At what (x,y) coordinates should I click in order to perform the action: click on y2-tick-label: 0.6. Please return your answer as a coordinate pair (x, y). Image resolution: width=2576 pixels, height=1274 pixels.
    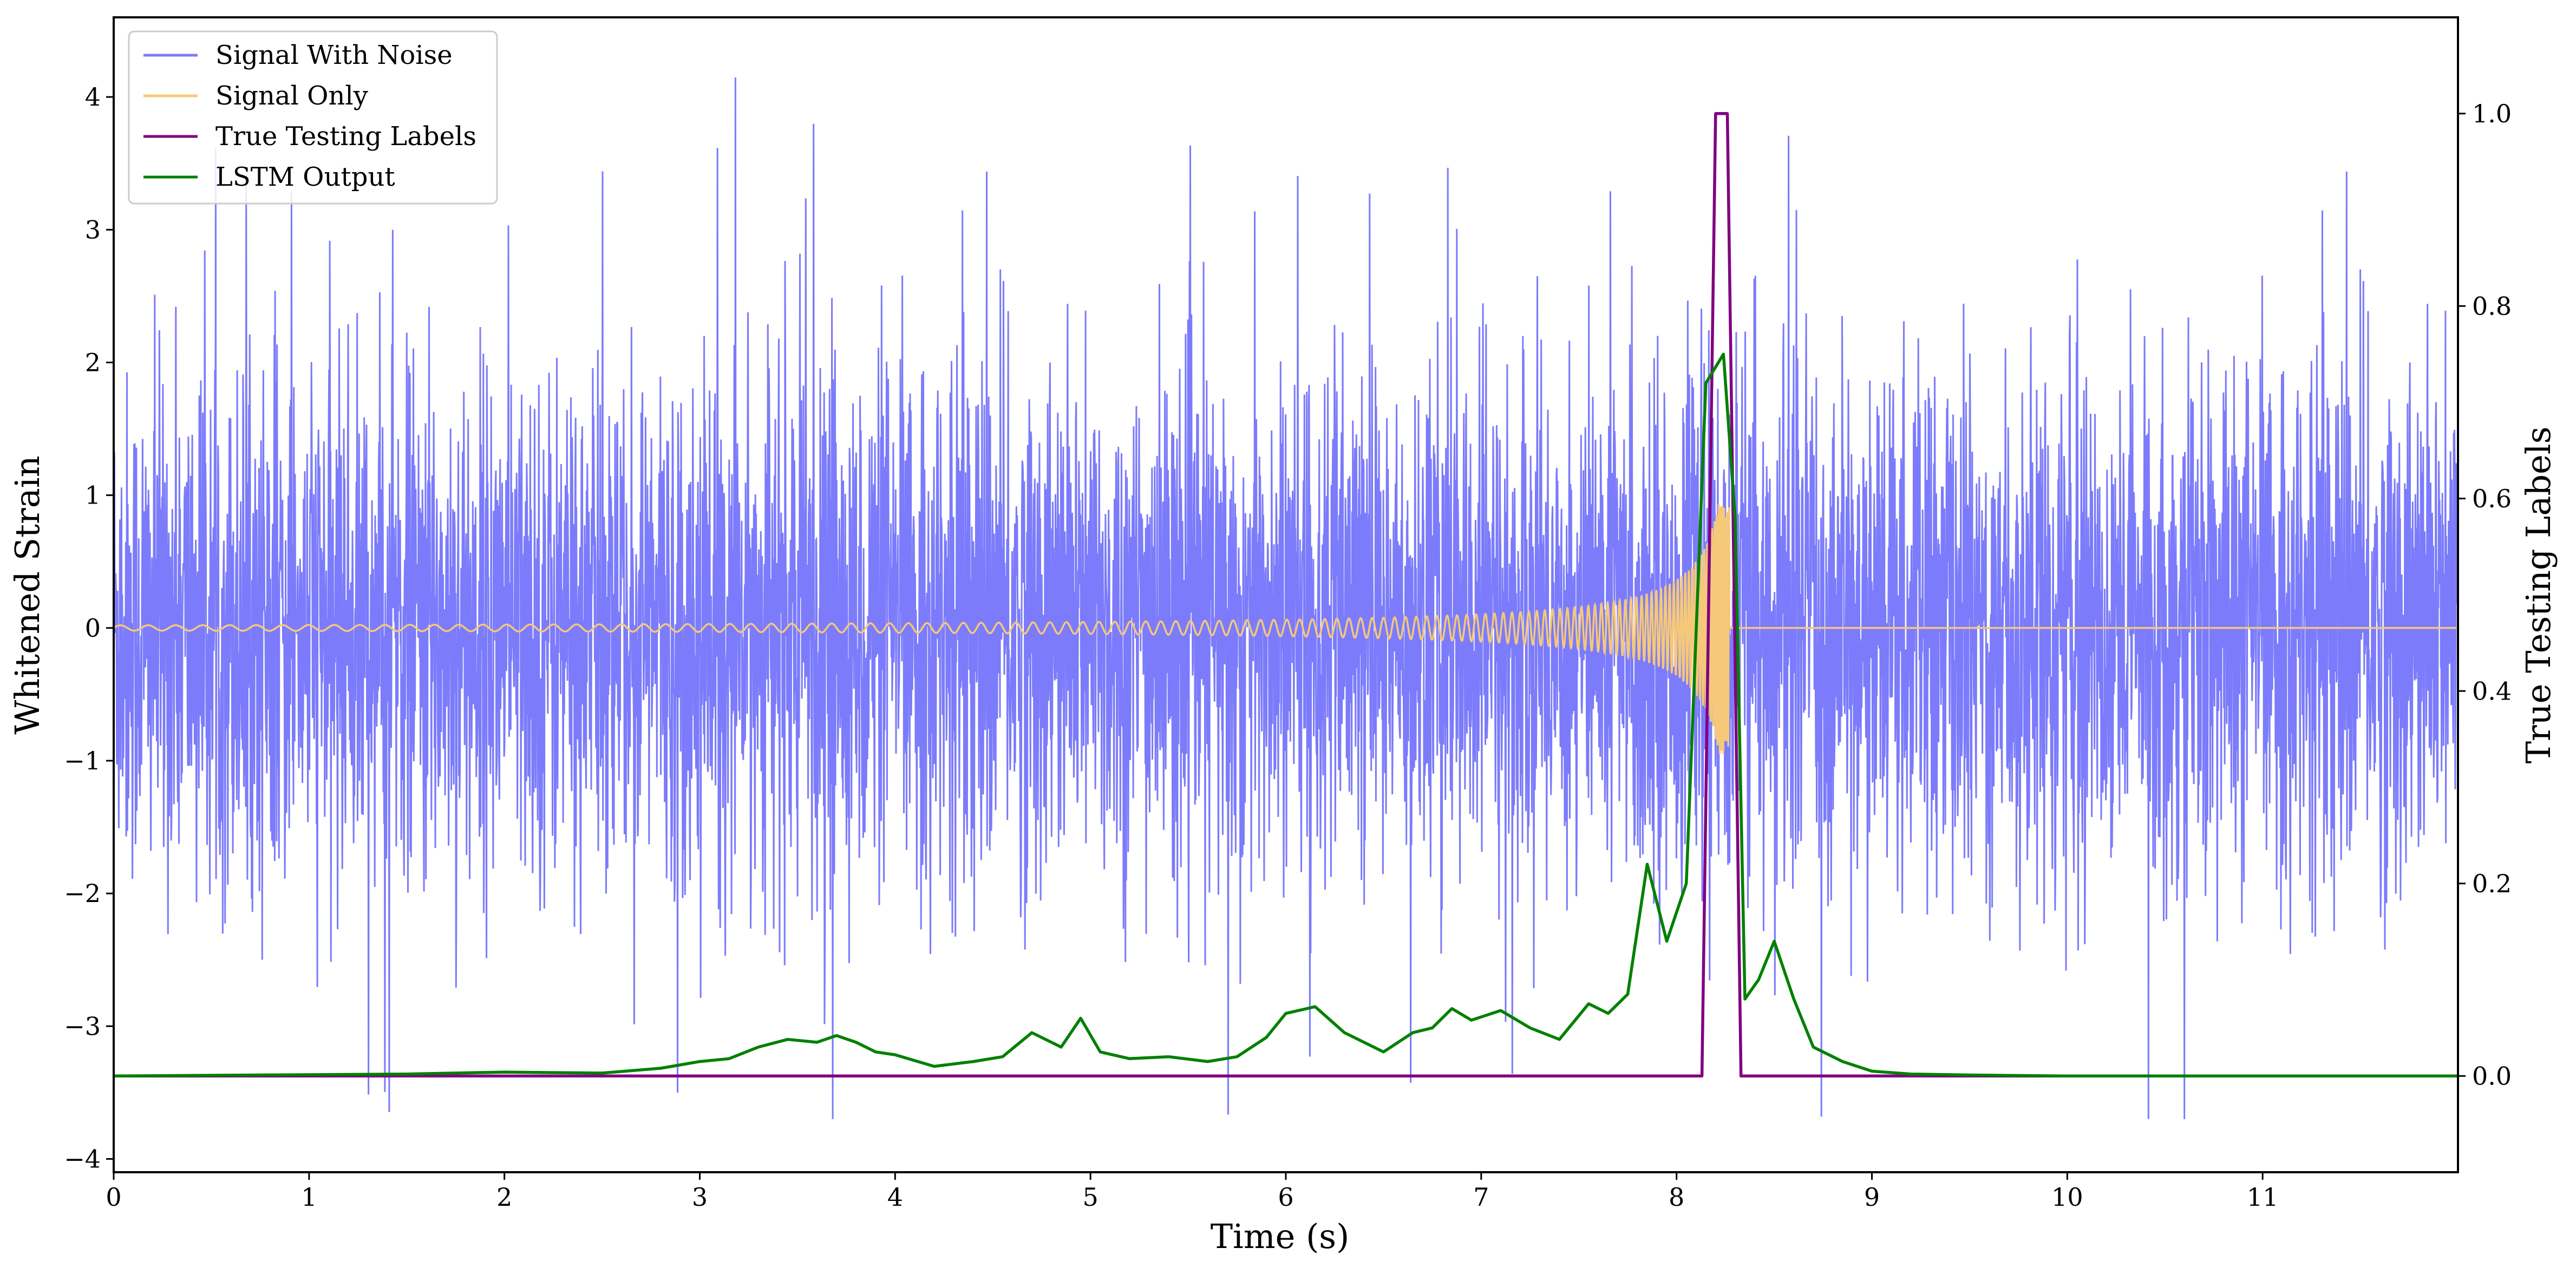
    Looking at the image, I should click on (2492, 498).